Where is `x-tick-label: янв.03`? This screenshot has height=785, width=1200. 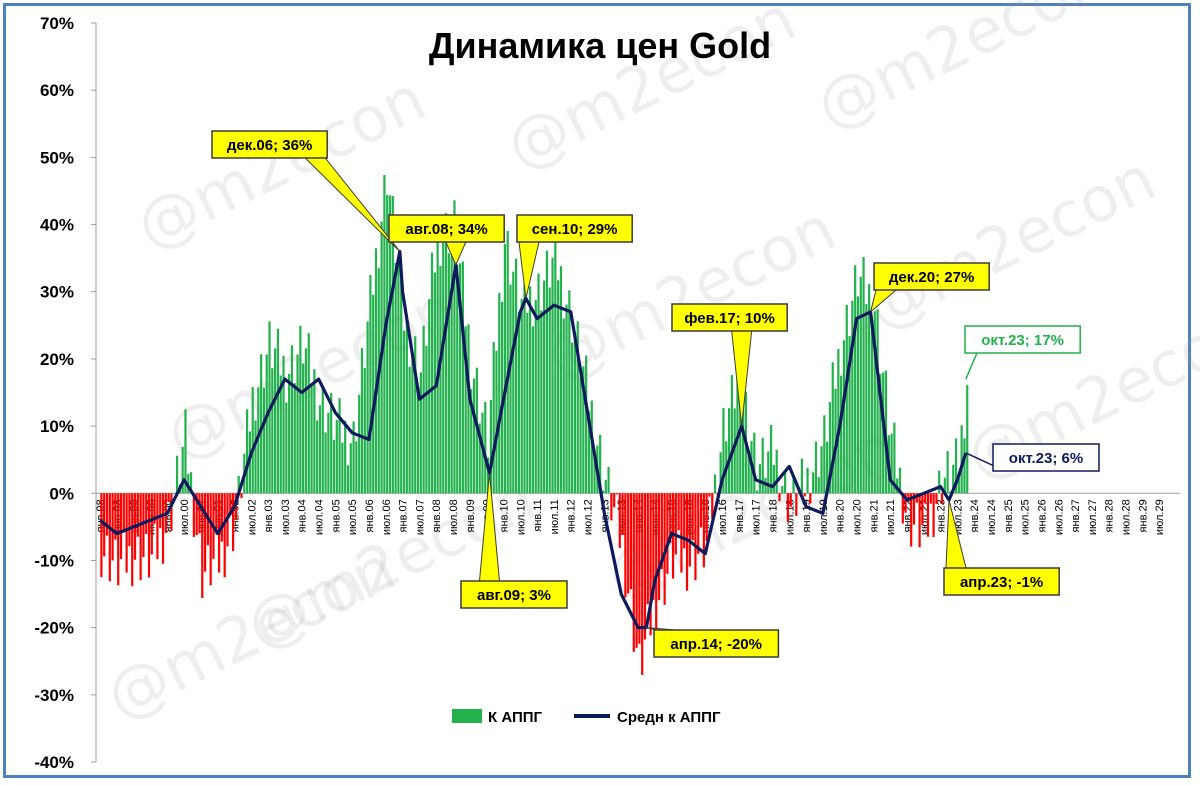
x-tick-label: янв.03 is located at coordinates (269, 515).